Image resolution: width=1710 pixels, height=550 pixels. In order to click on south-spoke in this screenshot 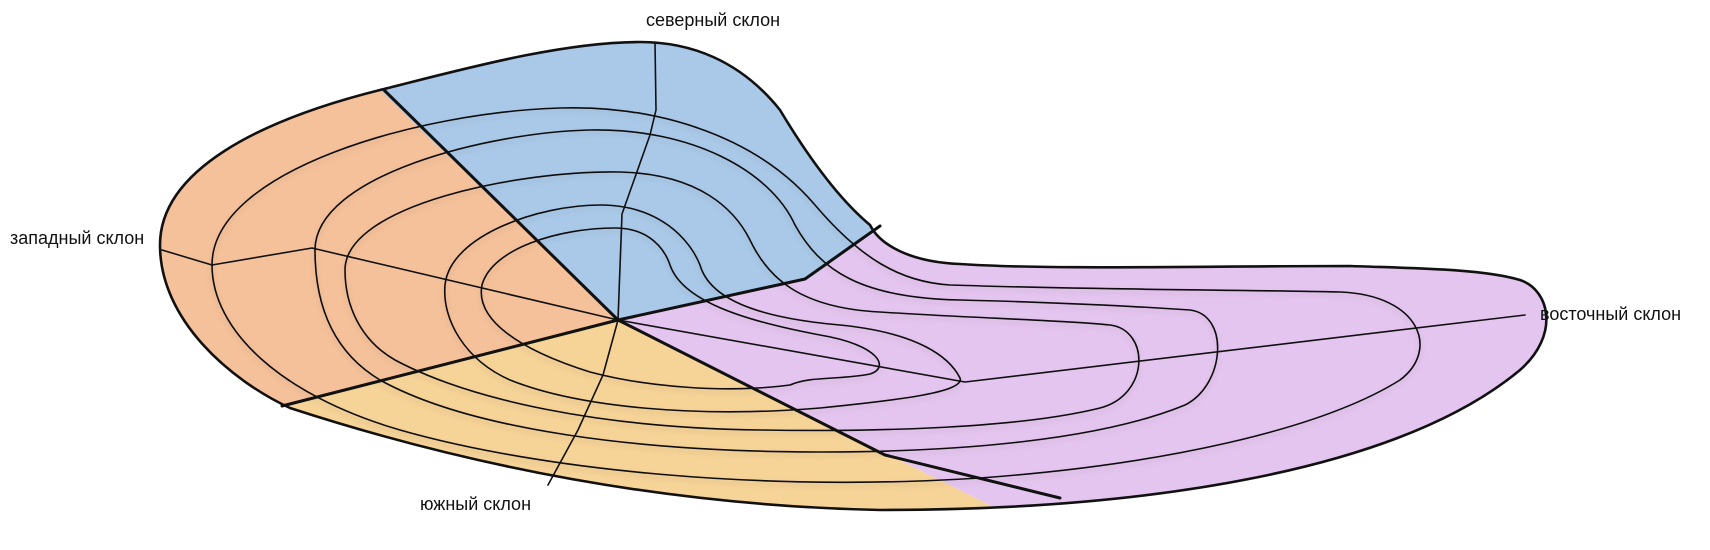, I will do `click(583, 402)`.